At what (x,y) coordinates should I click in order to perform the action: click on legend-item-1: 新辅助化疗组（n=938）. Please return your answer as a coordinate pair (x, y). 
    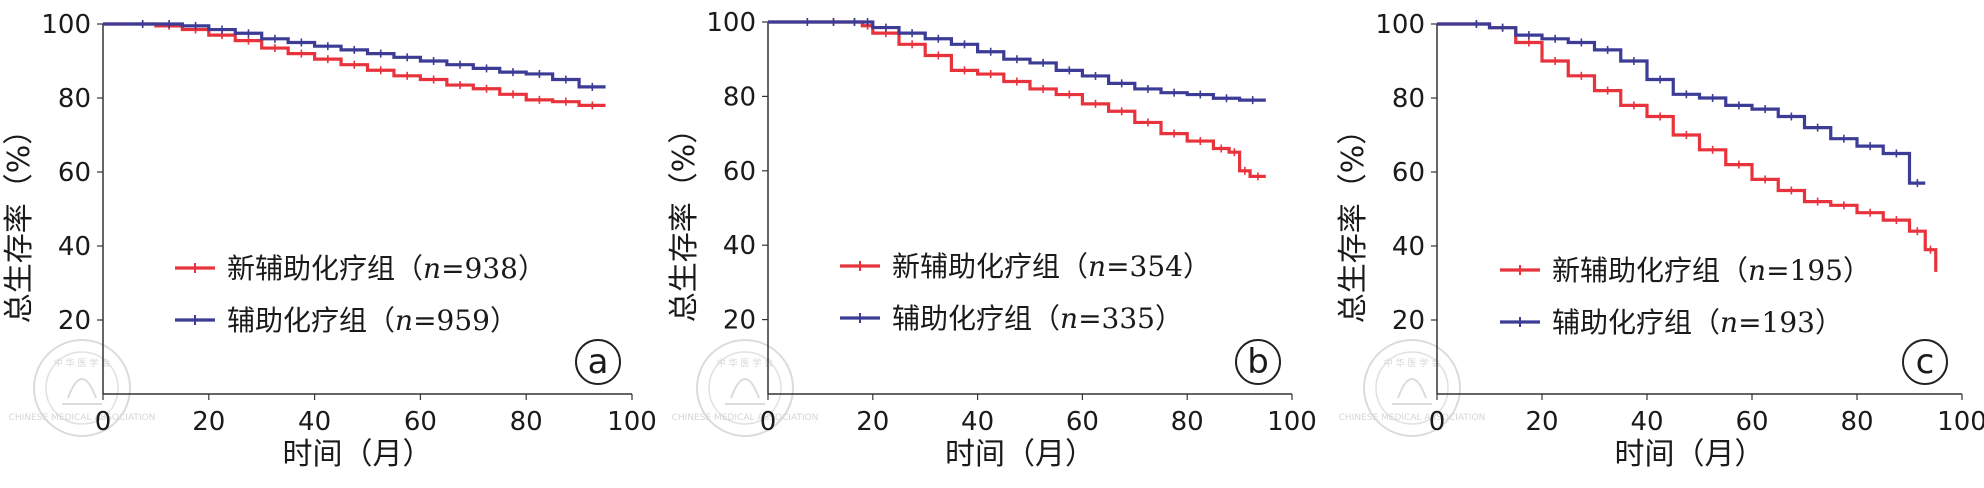
    Looking at the image, I should click on (360, 268).